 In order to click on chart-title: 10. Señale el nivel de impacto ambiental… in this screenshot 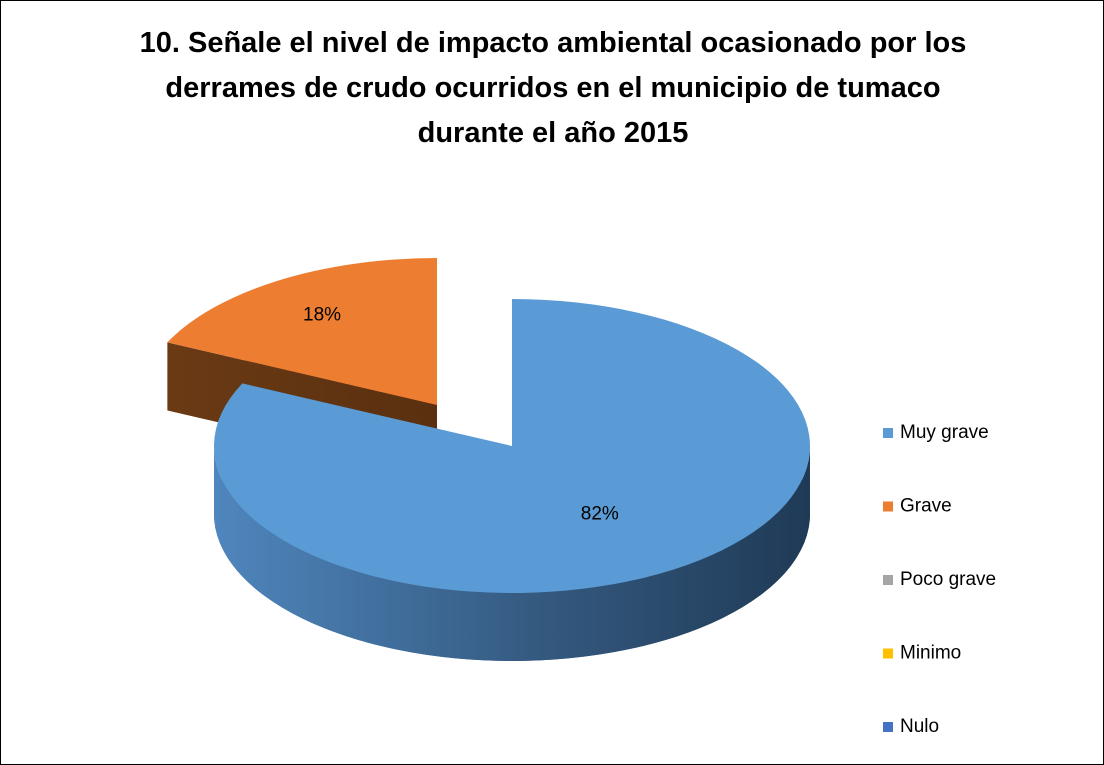, I will do `click(553, 88)`.